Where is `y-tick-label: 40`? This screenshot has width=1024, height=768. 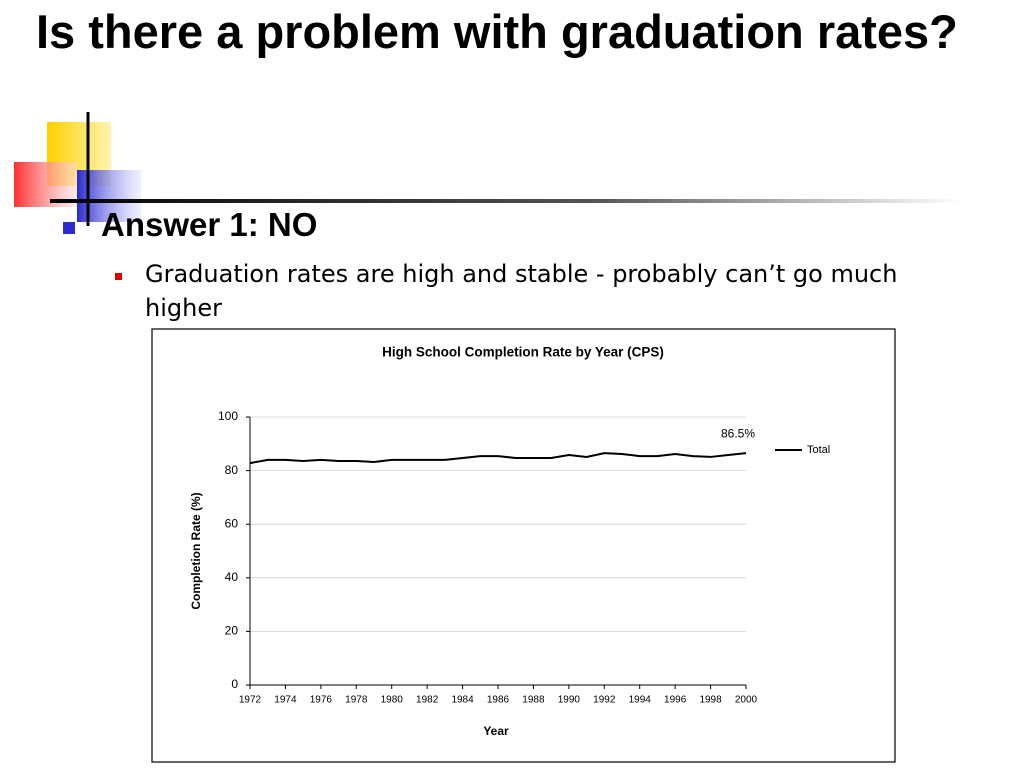 y-tick-label: 40 is located at coordinates (232, 577).